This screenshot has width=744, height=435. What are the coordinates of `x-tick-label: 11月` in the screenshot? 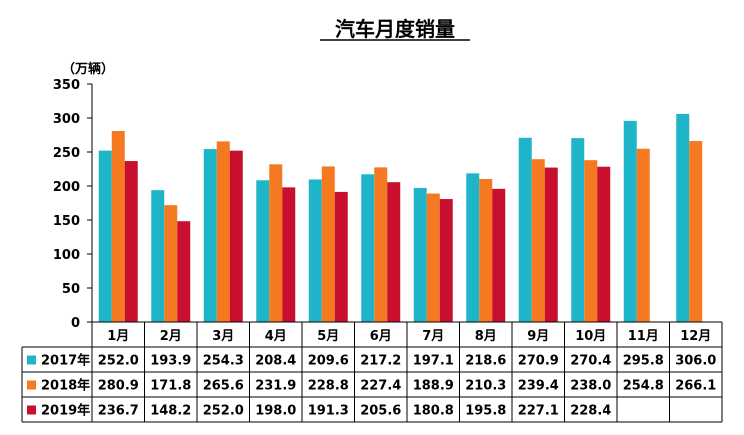 It's located at (643, 336).